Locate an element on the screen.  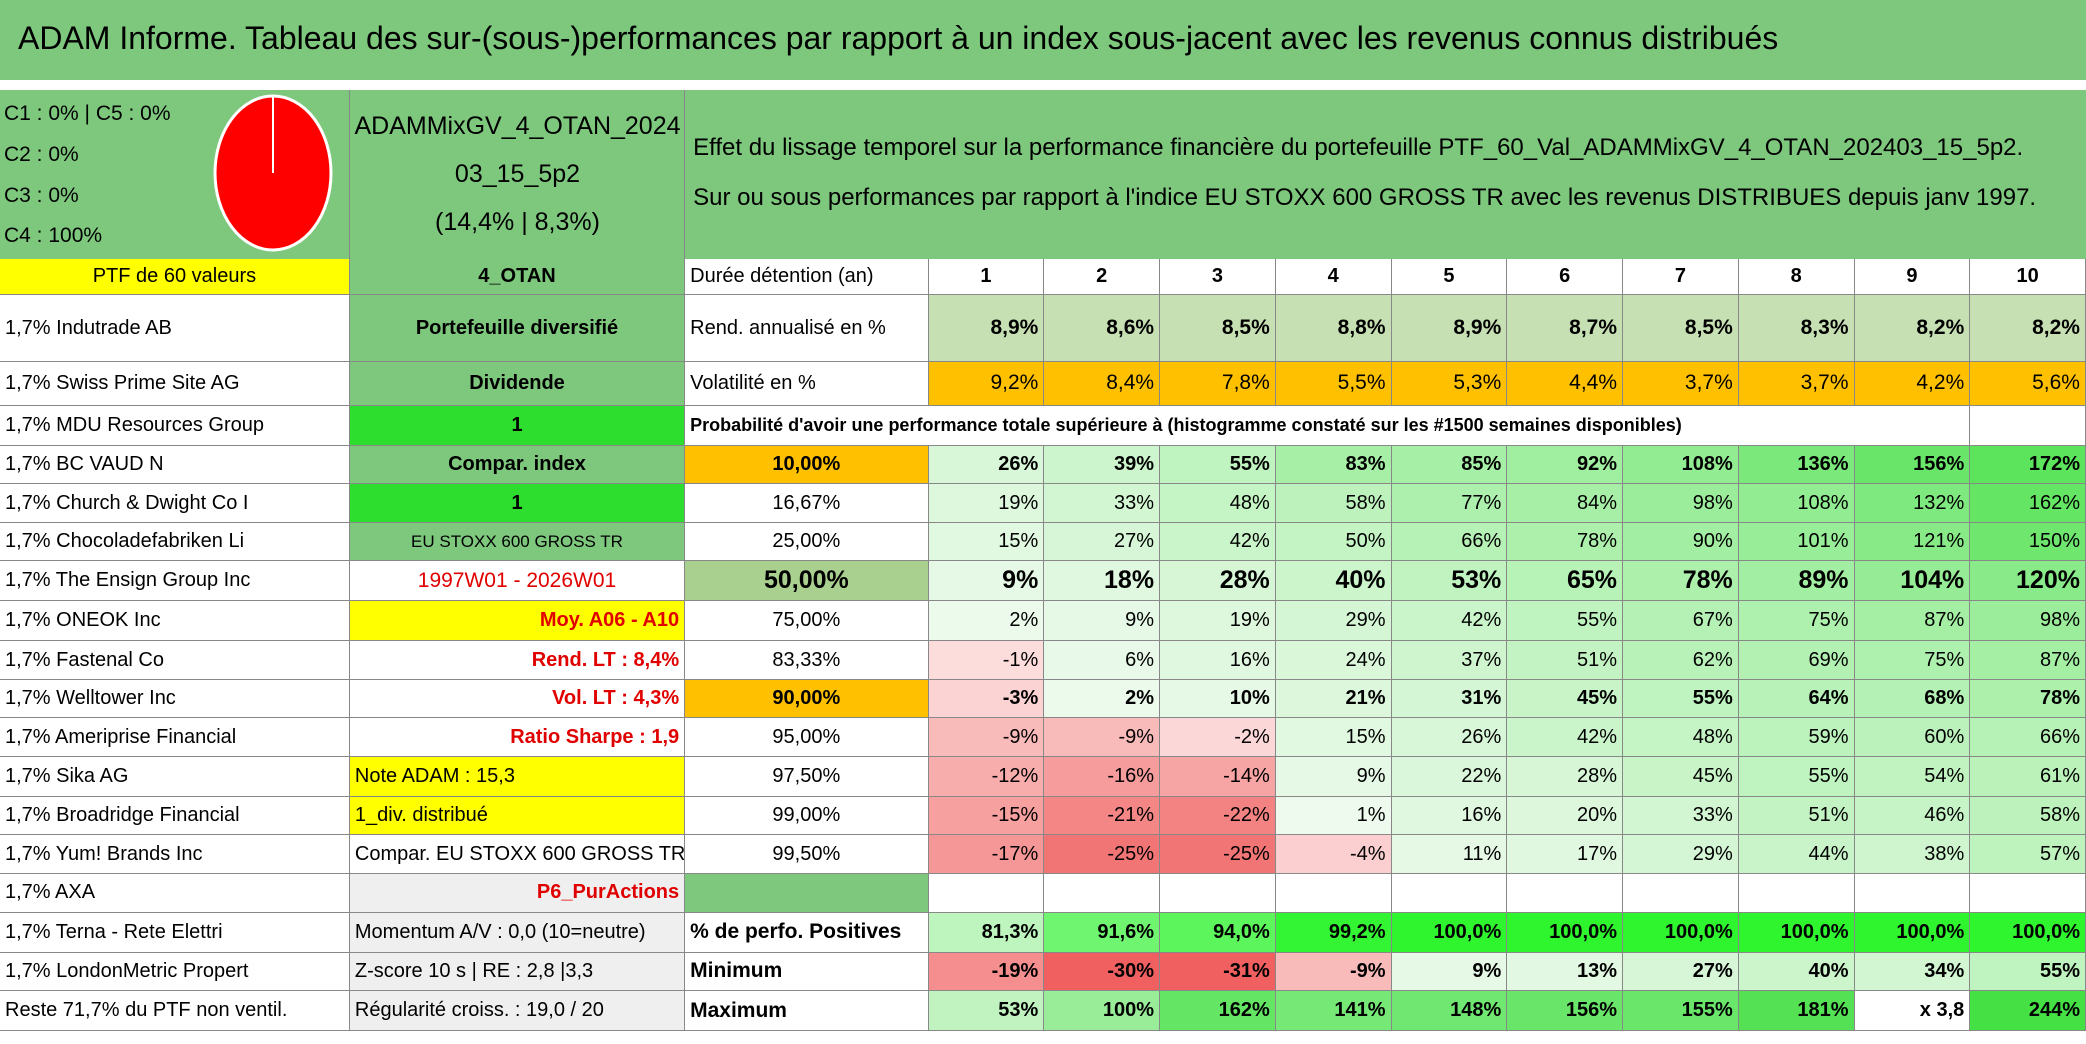
value-cell: -12% is located at coordinates (986, 776).